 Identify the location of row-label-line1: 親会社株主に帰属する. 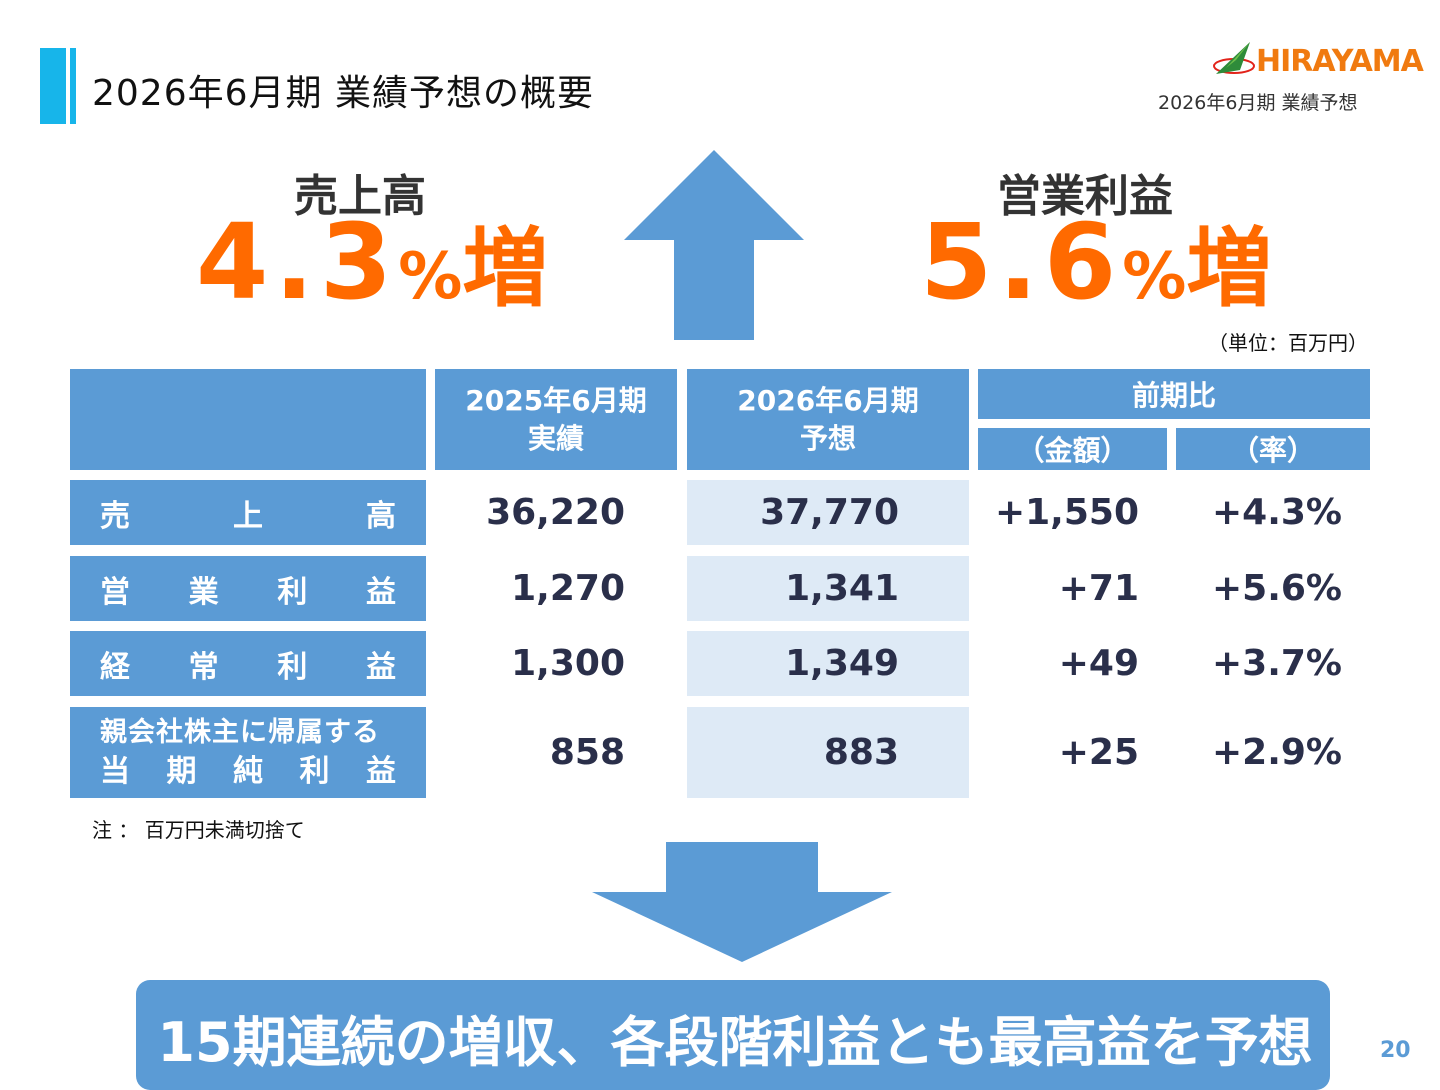
(240, 732).